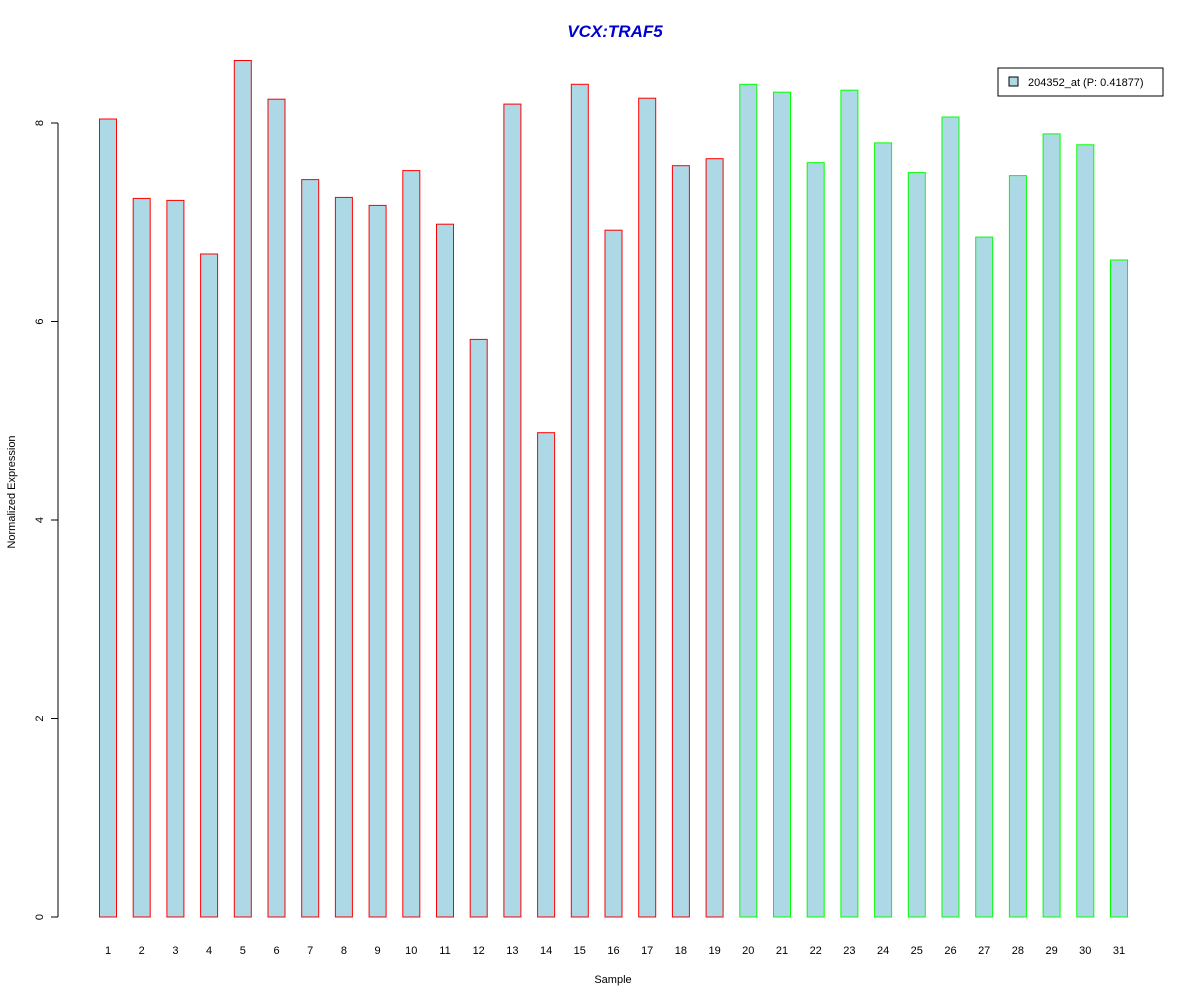 The height and width of the screenshot is (1000, 1200). I want to click on x-tick-label: 29, so click(1051, 951).